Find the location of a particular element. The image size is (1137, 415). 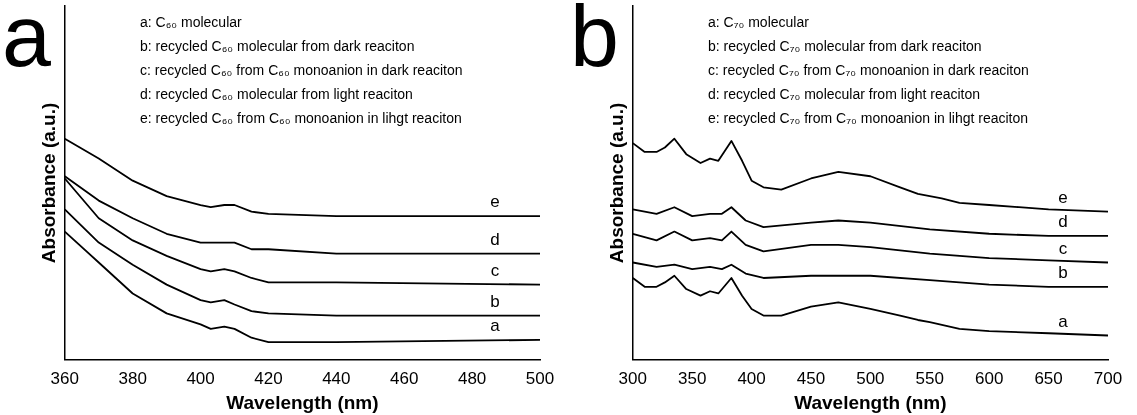

chart-title: a is located at coordinates (26, 42).